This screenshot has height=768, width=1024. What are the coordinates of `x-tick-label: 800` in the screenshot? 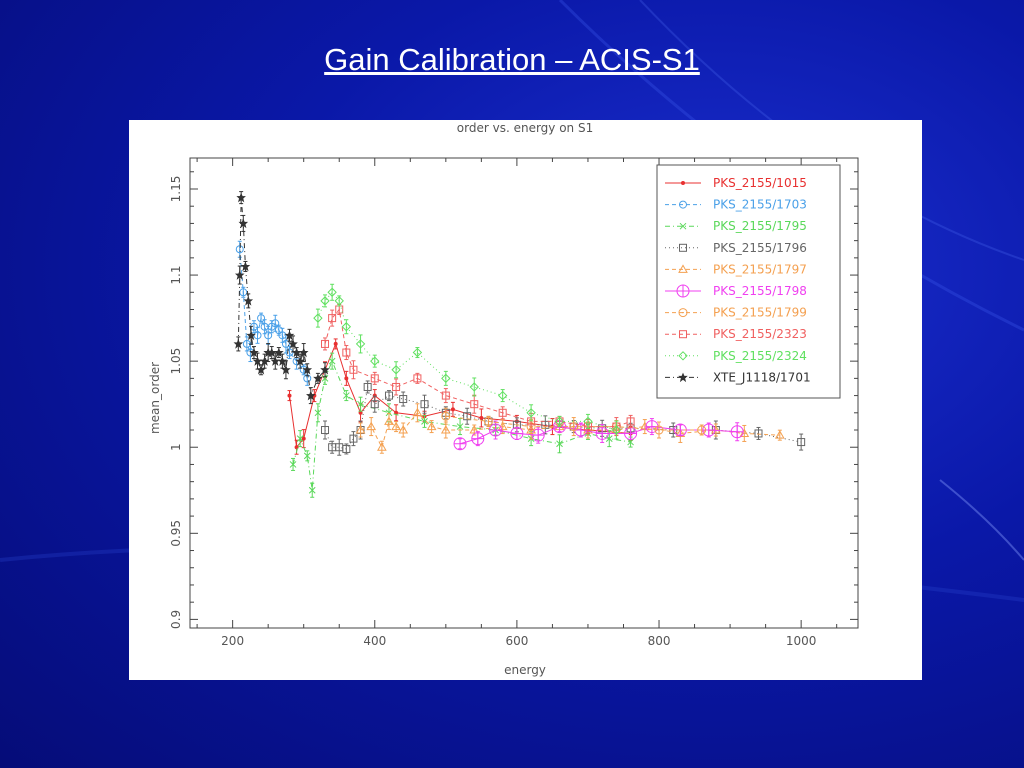 It's located at (659, 641).